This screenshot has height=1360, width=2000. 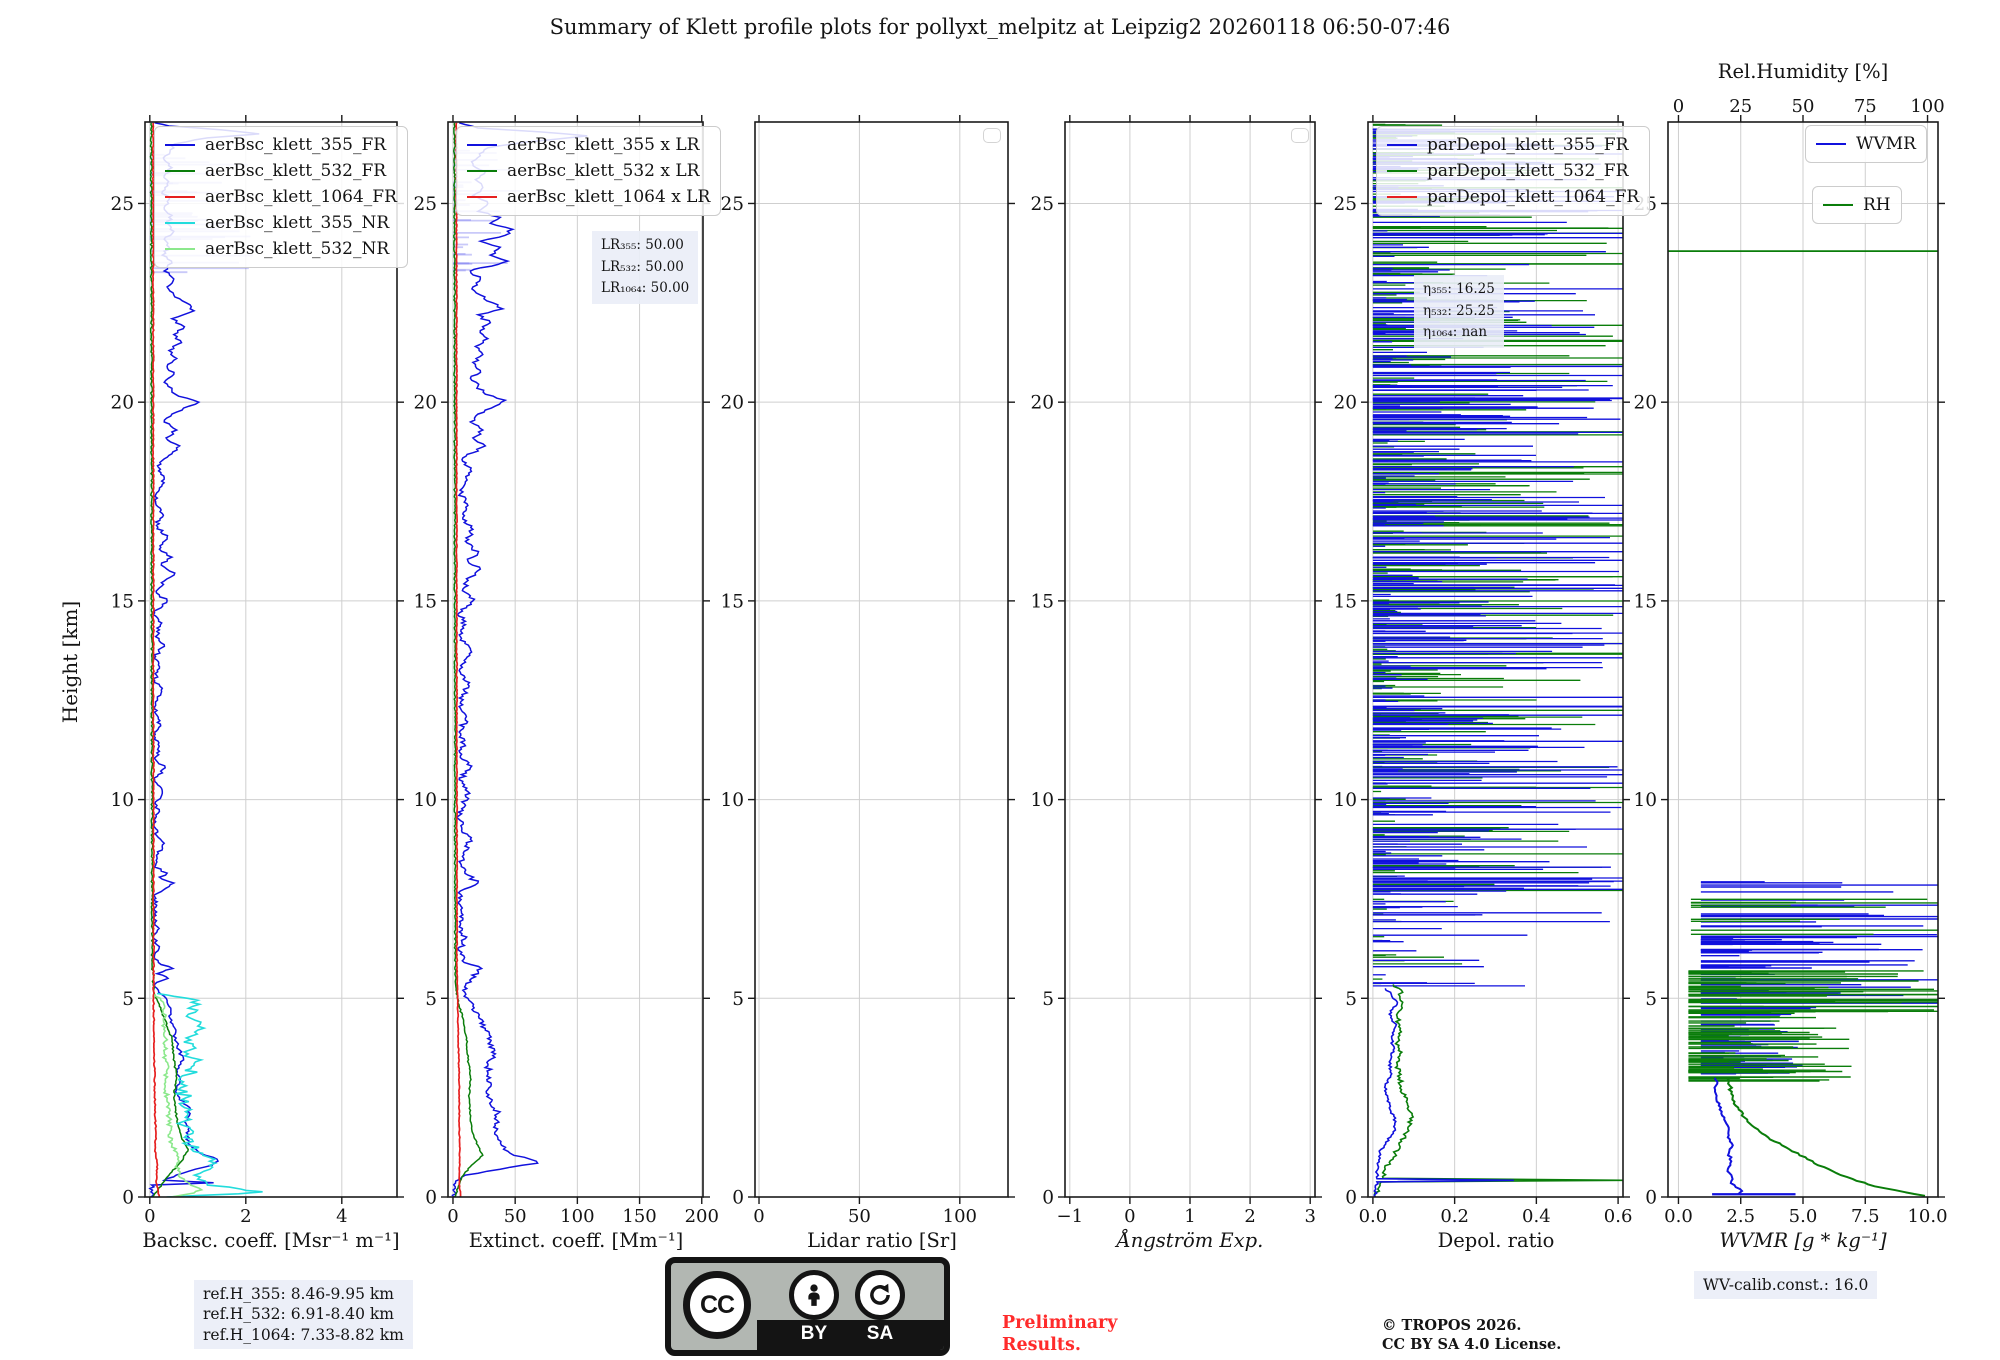 I want to click on svg-text: 200, so click(x=702, y=1216).